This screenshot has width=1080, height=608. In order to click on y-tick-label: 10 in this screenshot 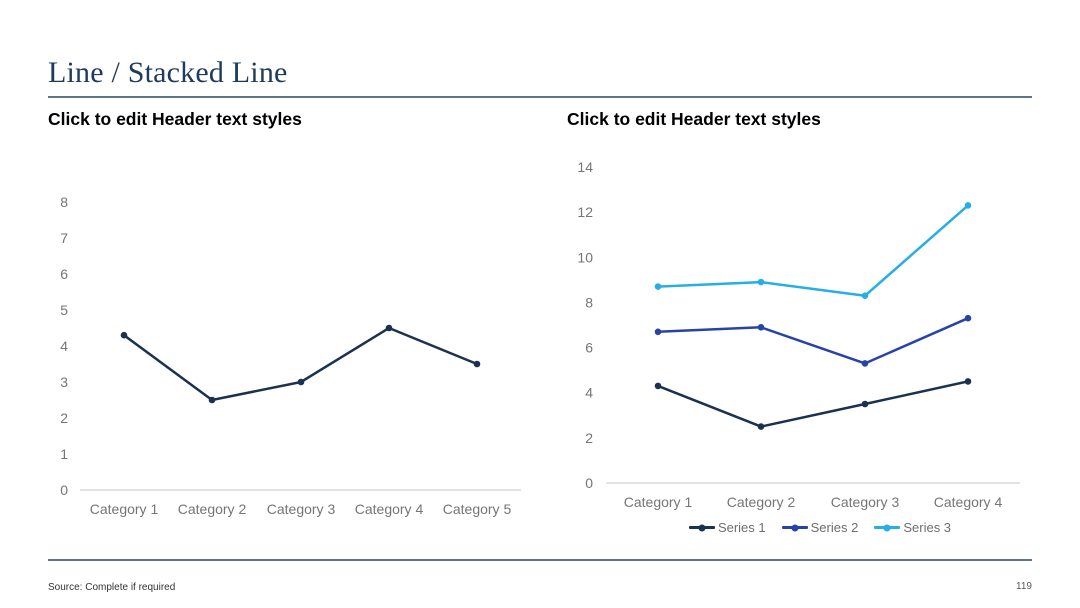, I will do `click(585, 257)`.